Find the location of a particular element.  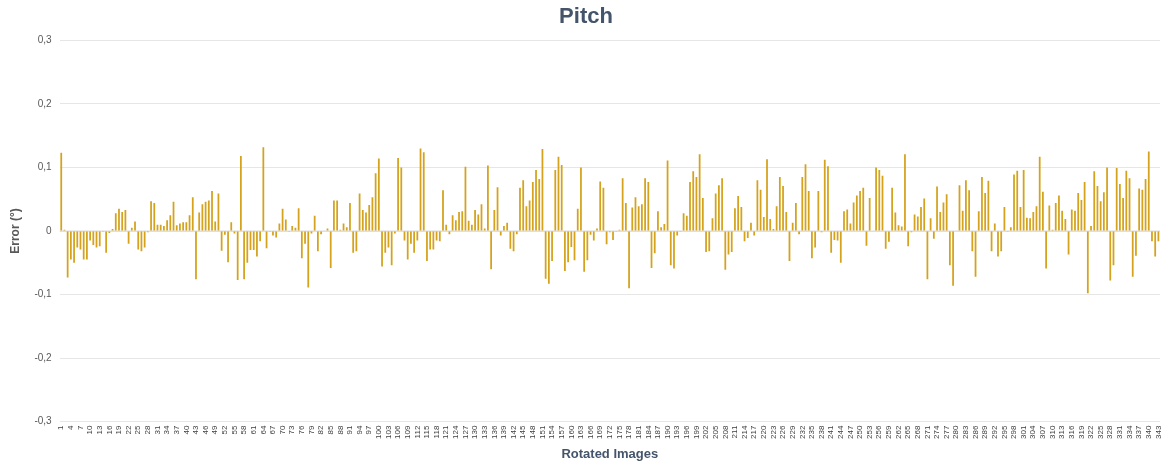

x-tick-label: 163 is located at coordinates (581, 432).